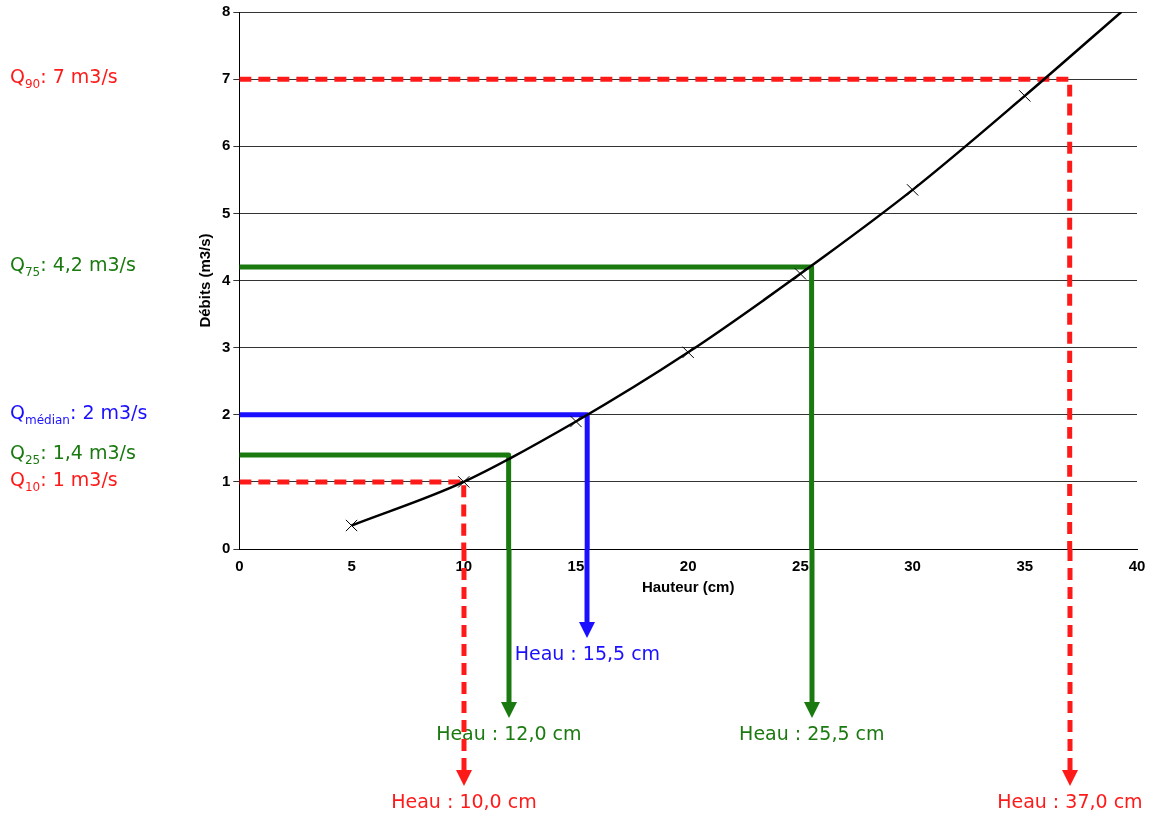 This screenshot has height=819, width=1154. I want to click on y-tick-label: 5, so click(226, 212).